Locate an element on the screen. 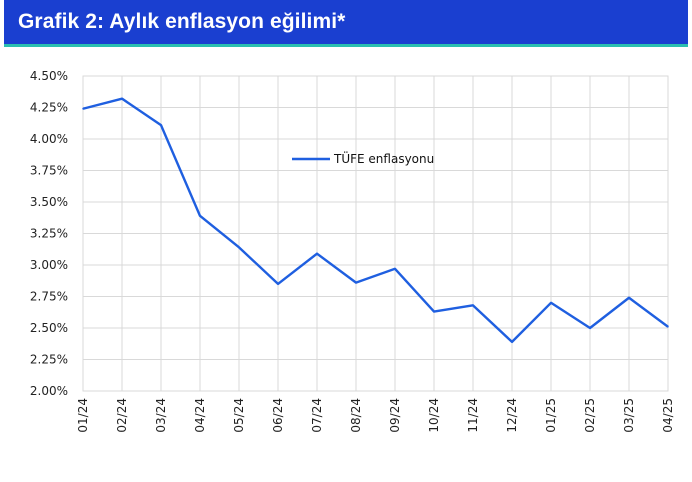 The image size is (692, 482). x-tick-label: 06/24 is located at coordinates (278, 415).